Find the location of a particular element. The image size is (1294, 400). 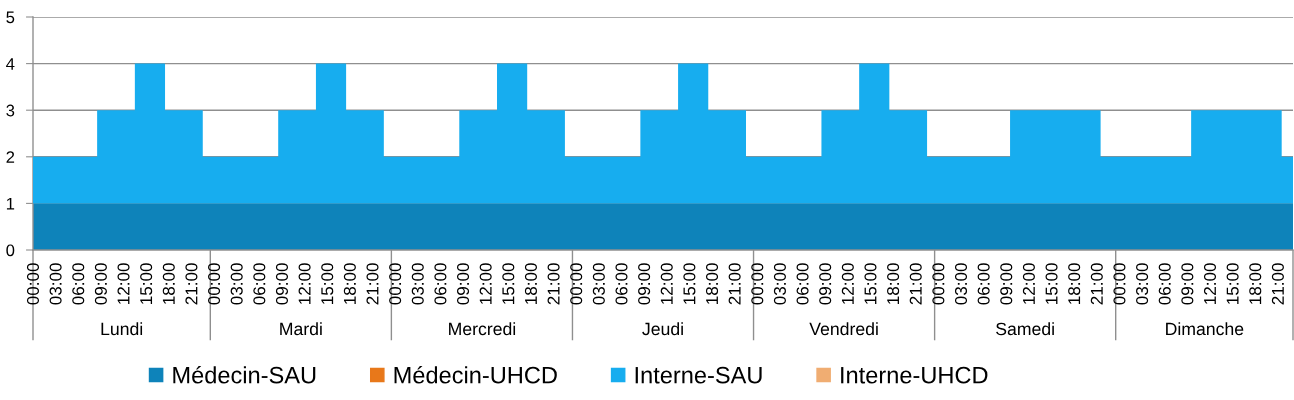

legend-label: Interne-SAU is located at coordinates (698, 375).